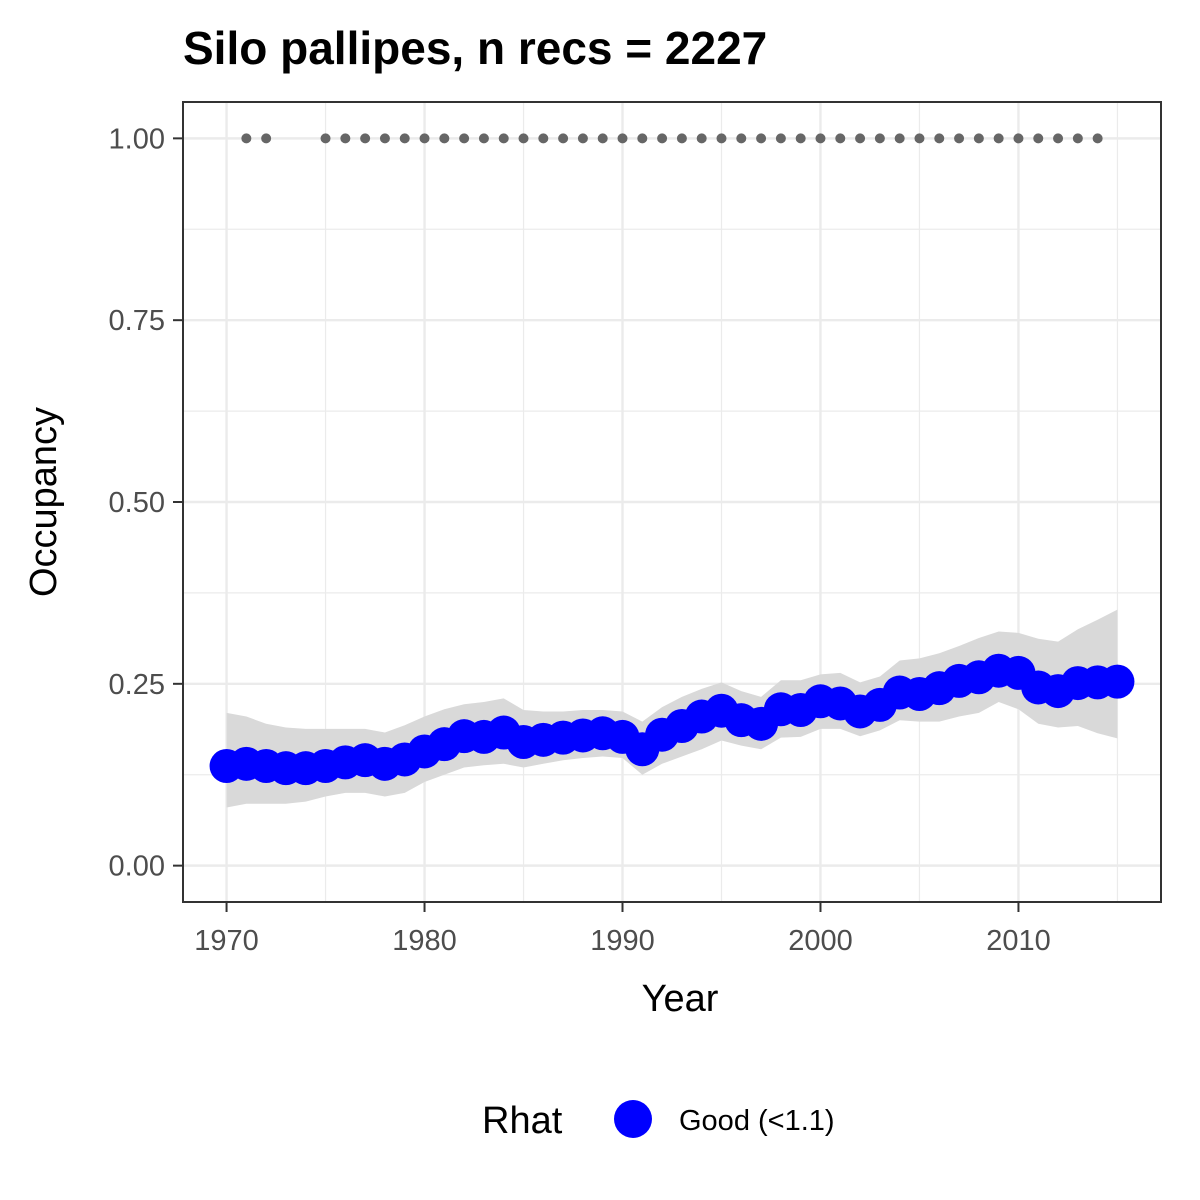 Image resolution: width=1200 pixels, height=1200 pixels. What do you see at coordinates (820, 941) in the screenshot?
I see `x-tick-label: 2000` at bounding box center [820, 941].